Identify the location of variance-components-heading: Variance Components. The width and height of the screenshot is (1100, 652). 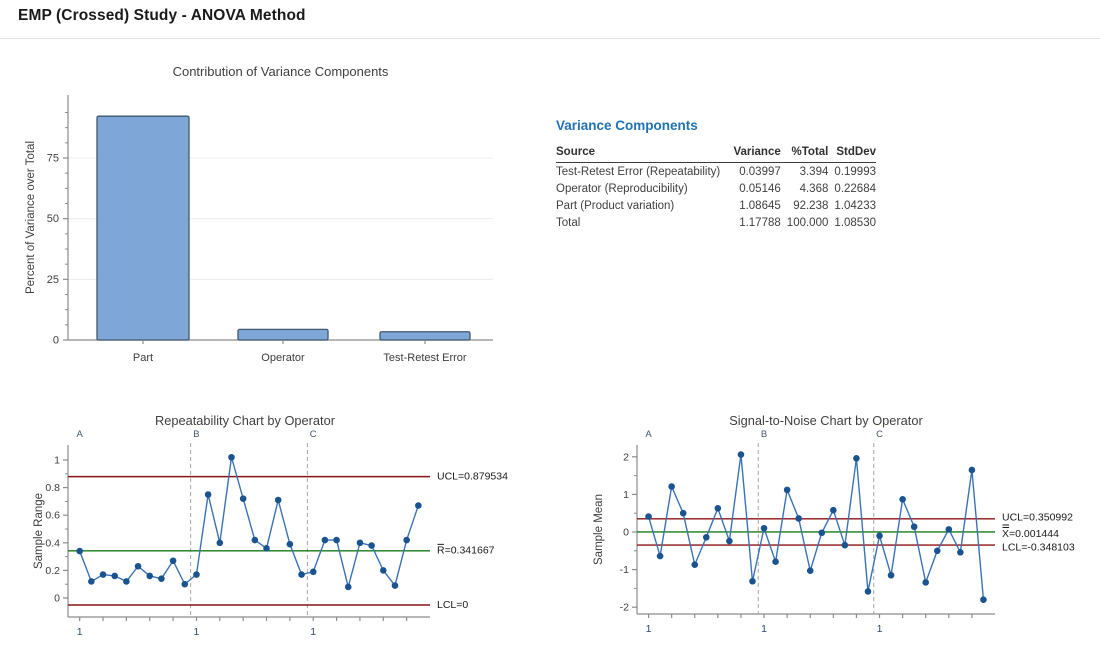
(627, 125).